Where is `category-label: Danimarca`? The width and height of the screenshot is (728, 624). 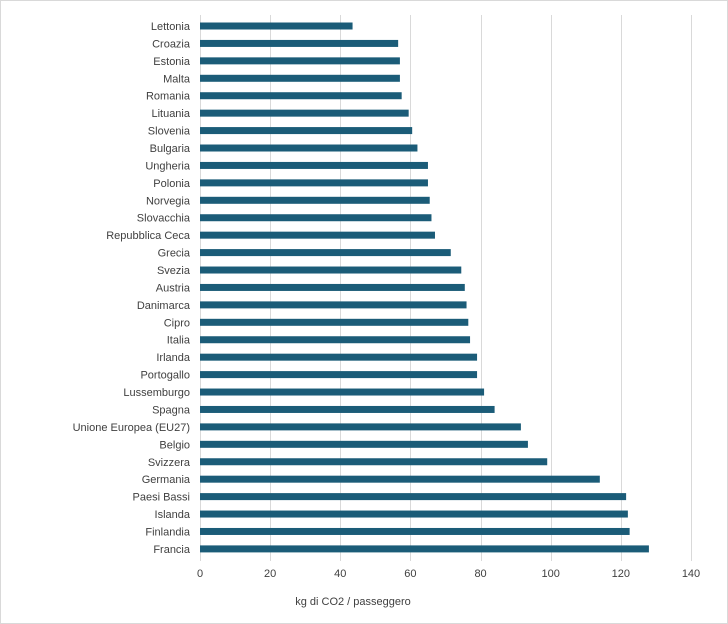
category-label: Danimarca is located at coordinates (164, 306).